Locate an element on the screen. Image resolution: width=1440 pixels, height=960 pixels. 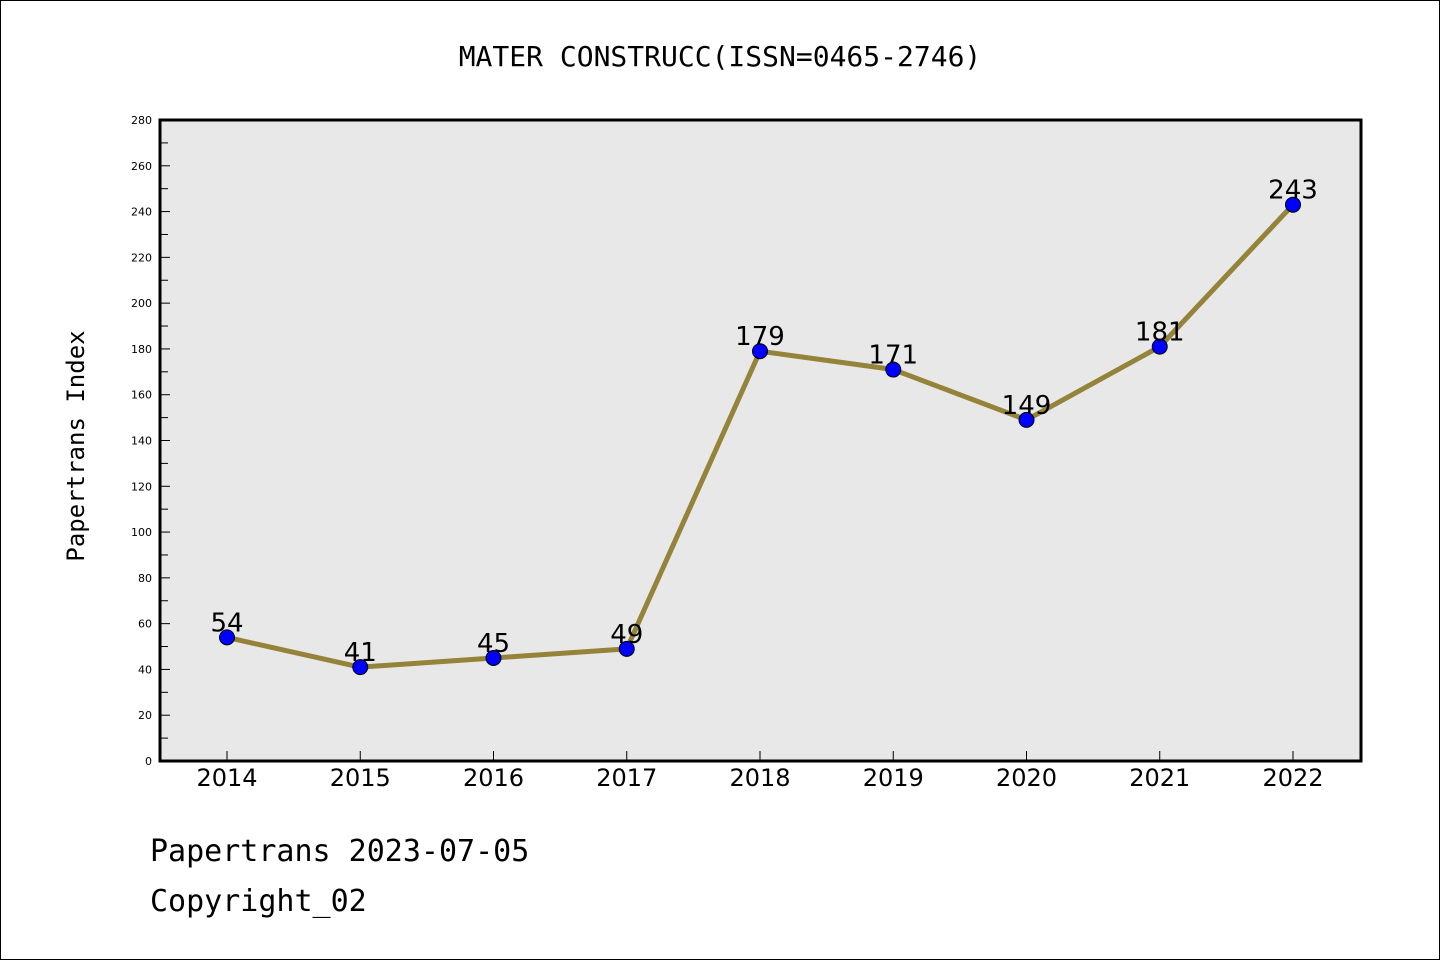
data-label: 179 is located at coordinates (760, 337).